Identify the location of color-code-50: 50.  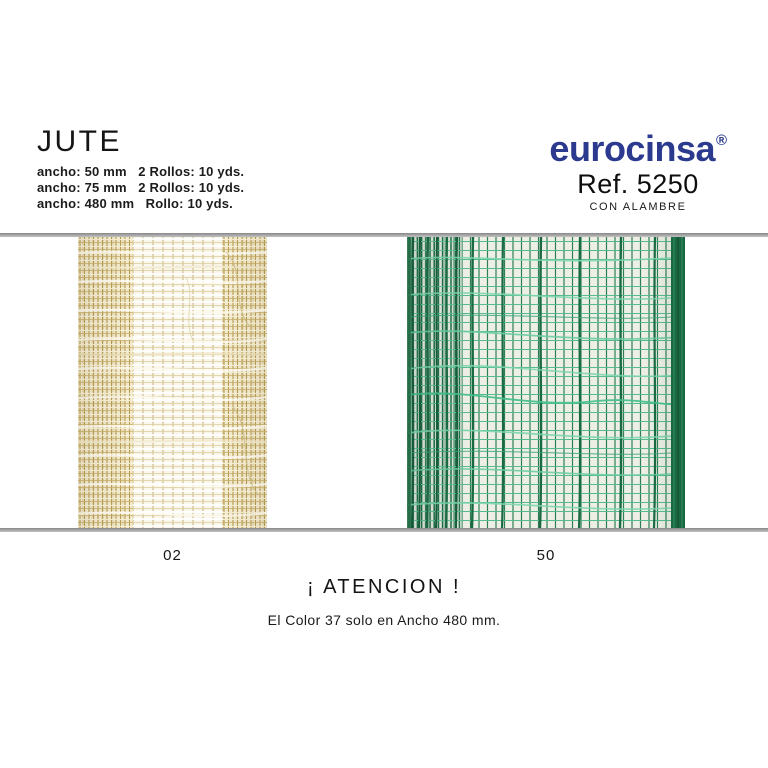
(546, 555).